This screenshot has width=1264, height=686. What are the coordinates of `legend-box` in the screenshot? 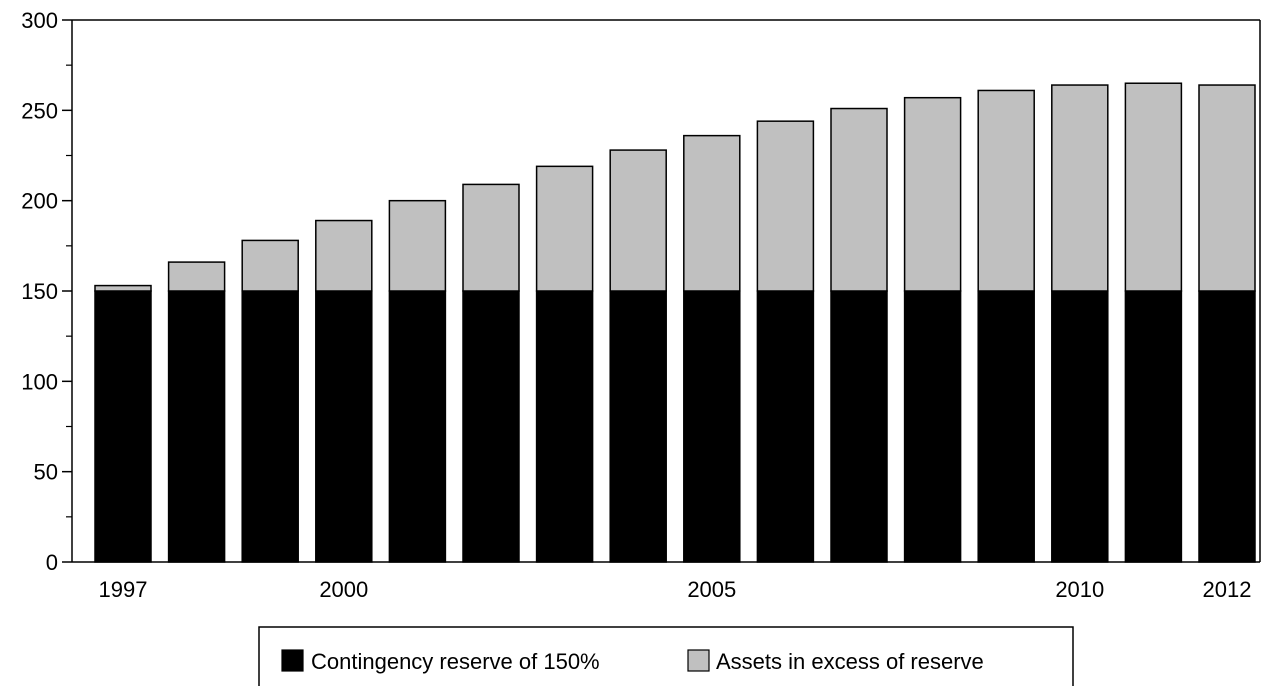 It's located at (666, 656).